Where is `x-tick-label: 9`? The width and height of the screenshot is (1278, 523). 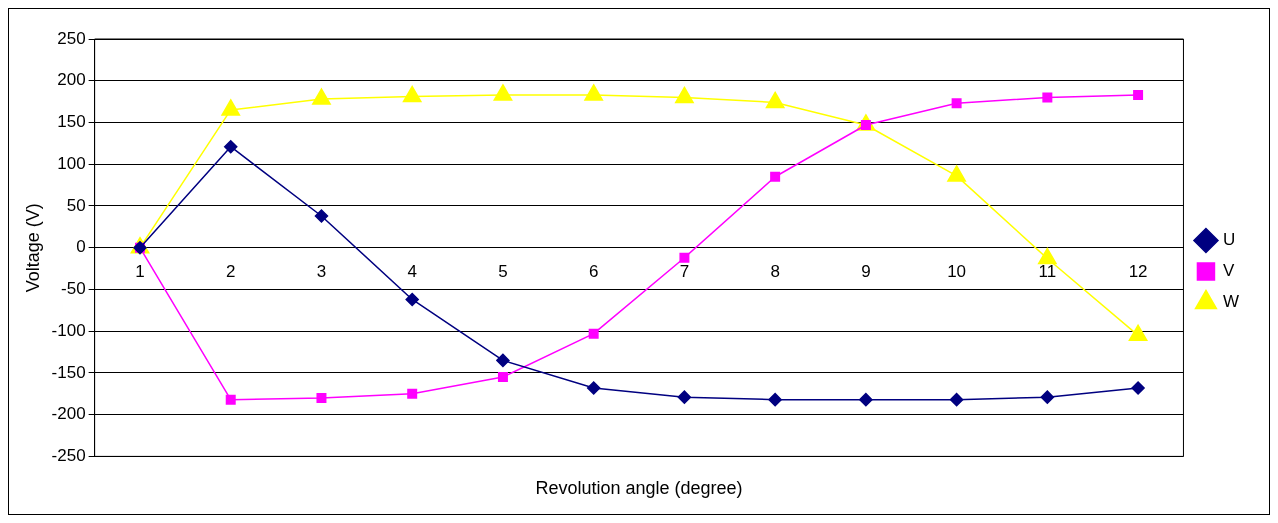
x-tick-label: 9 is located at coordinates (866, 272).